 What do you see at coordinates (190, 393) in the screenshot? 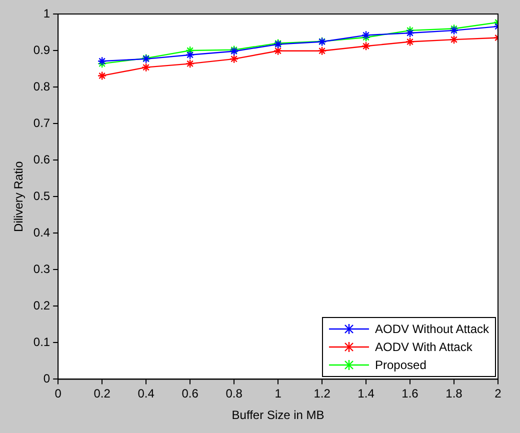
I see `x-tick-label: 0.6` at bounding box center [190, 393].